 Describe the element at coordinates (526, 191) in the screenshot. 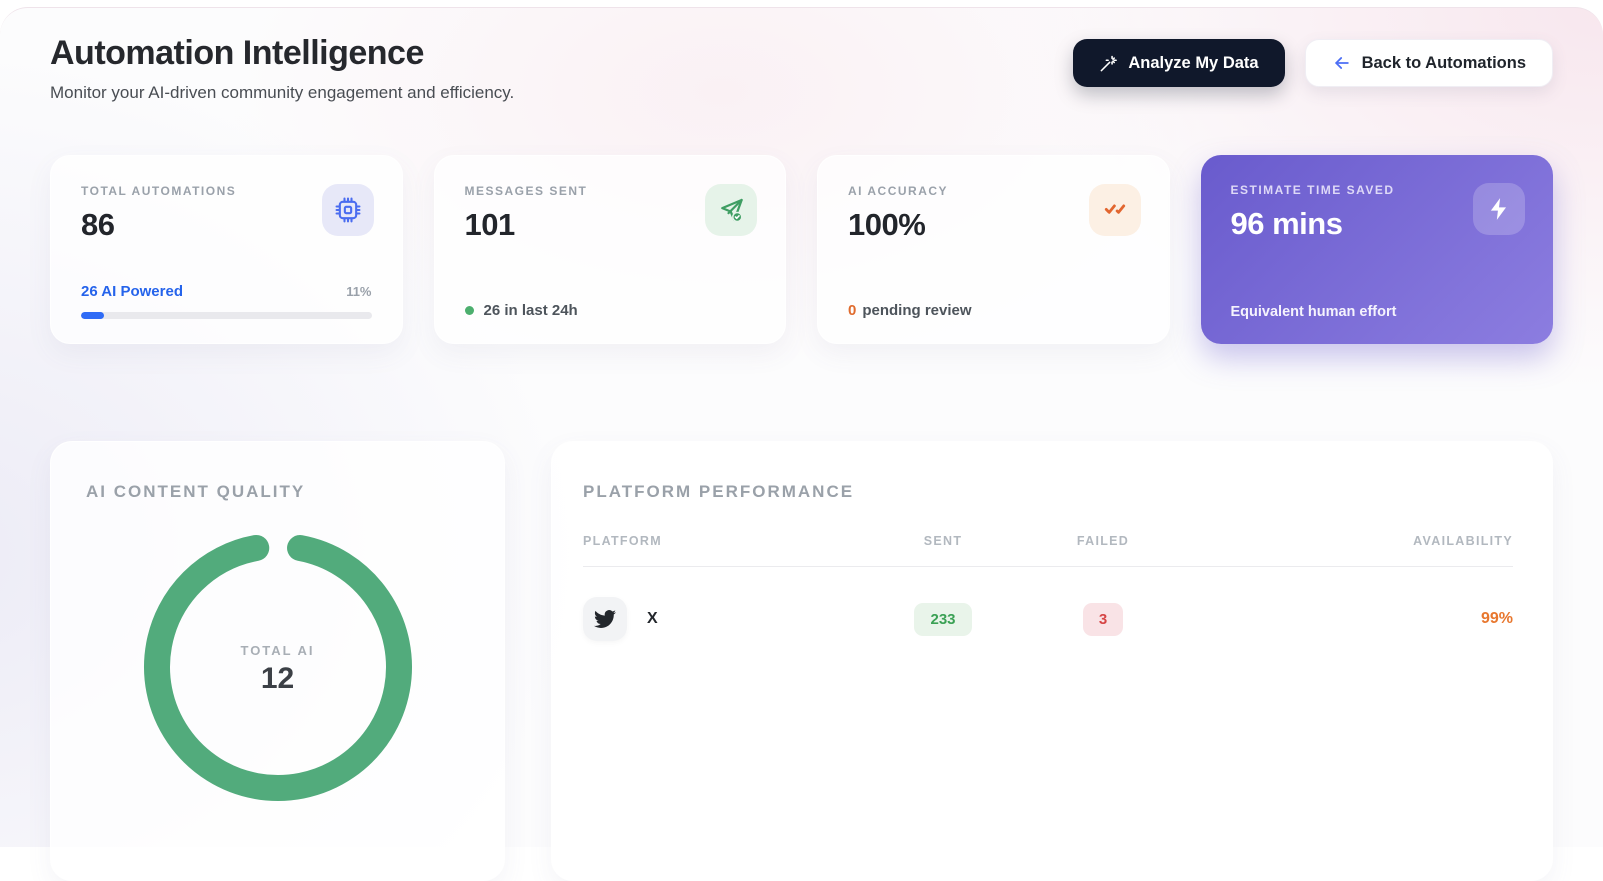

I see `stat-label: MESSAGES SENT` at that location.